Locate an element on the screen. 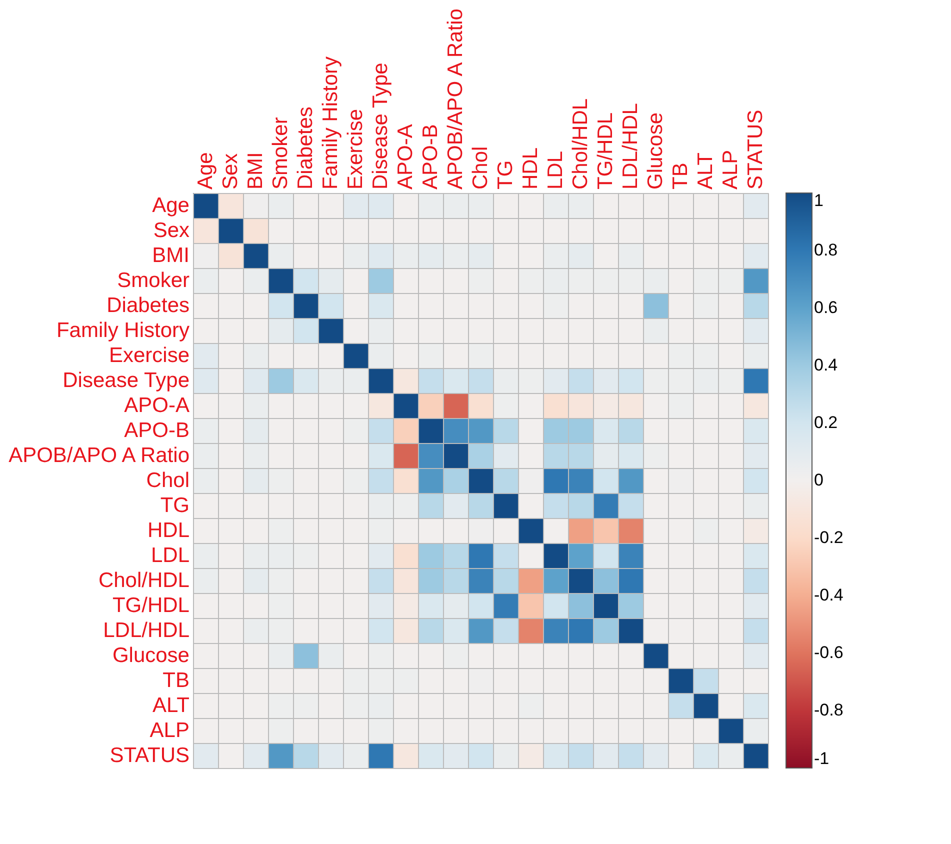 This screenshot has height=844, width=951. color-bar-label: -1 is located at coordinates (822, 758).